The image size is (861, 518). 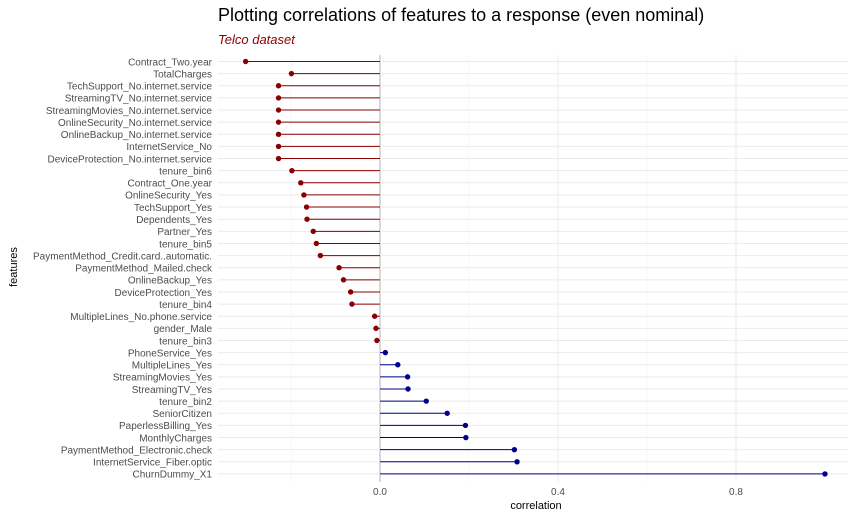 What do you see at coordinates (168, 196) in the screenshot?
I see `y-tick-label: OnlineSecurity_Yes` at bounding box center [168, 196].